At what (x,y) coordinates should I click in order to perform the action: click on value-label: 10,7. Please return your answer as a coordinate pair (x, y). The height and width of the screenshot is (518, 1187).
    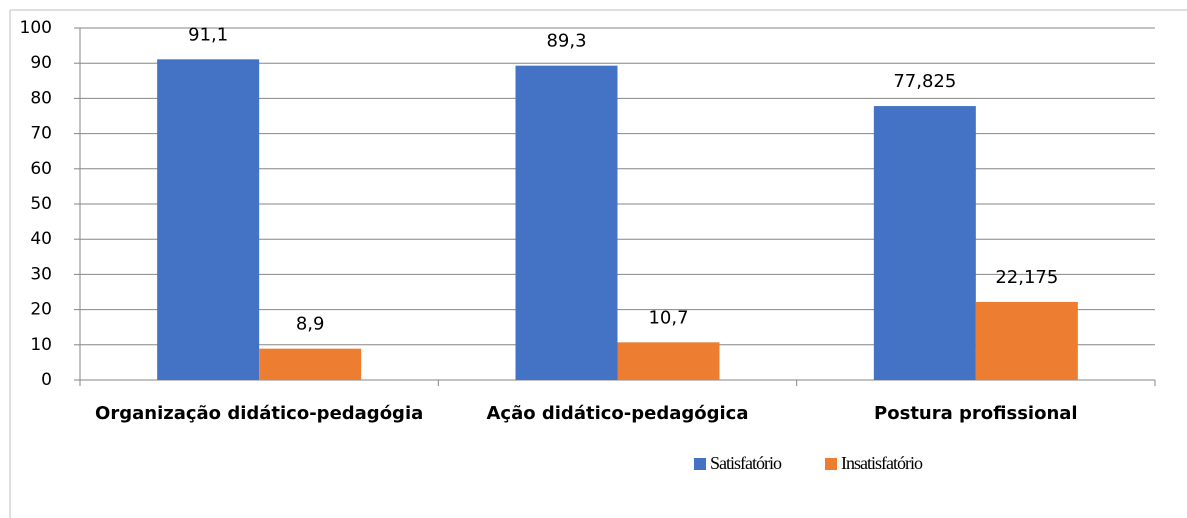
    Looking at the image, I should click on (668, 317).